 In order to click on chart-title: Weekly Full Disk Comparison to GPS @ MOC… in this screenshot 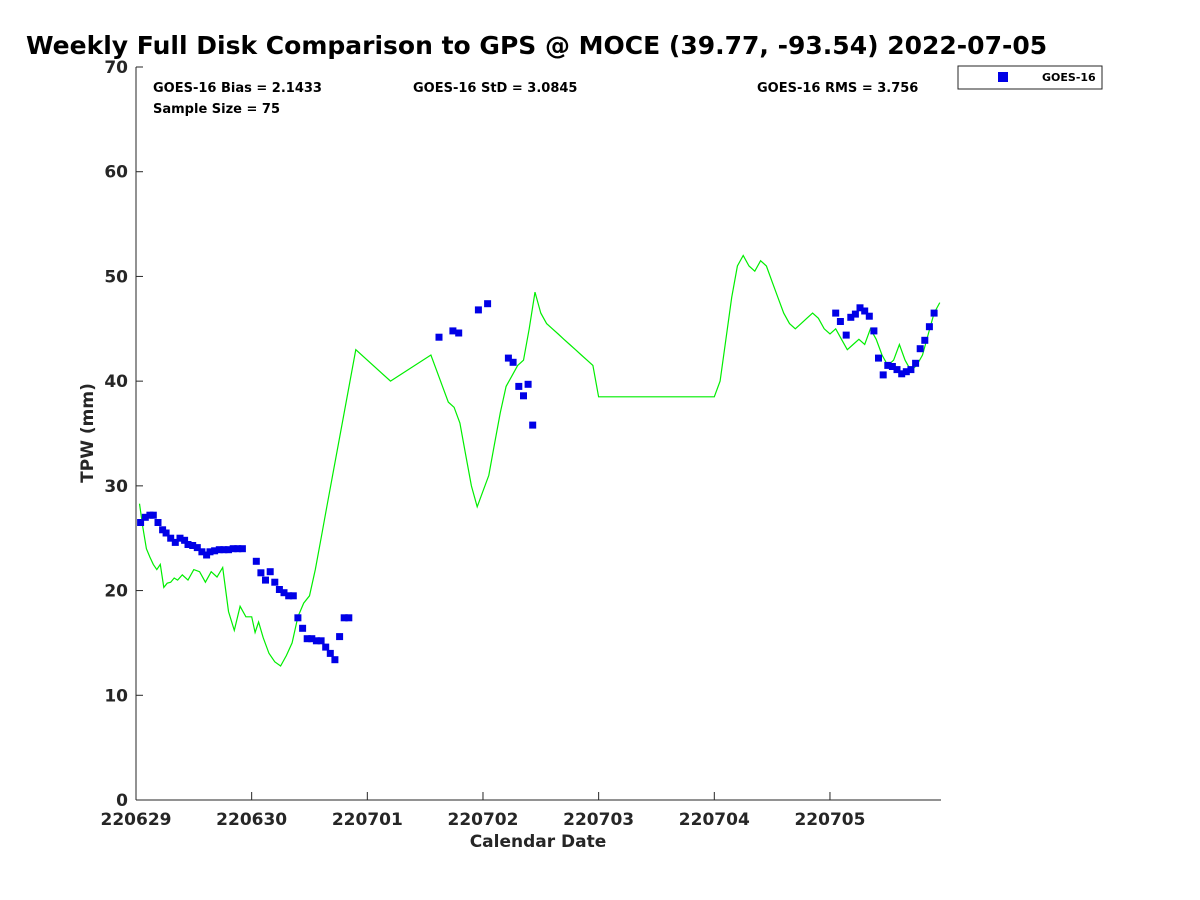, I will do `click(536, 45)`.